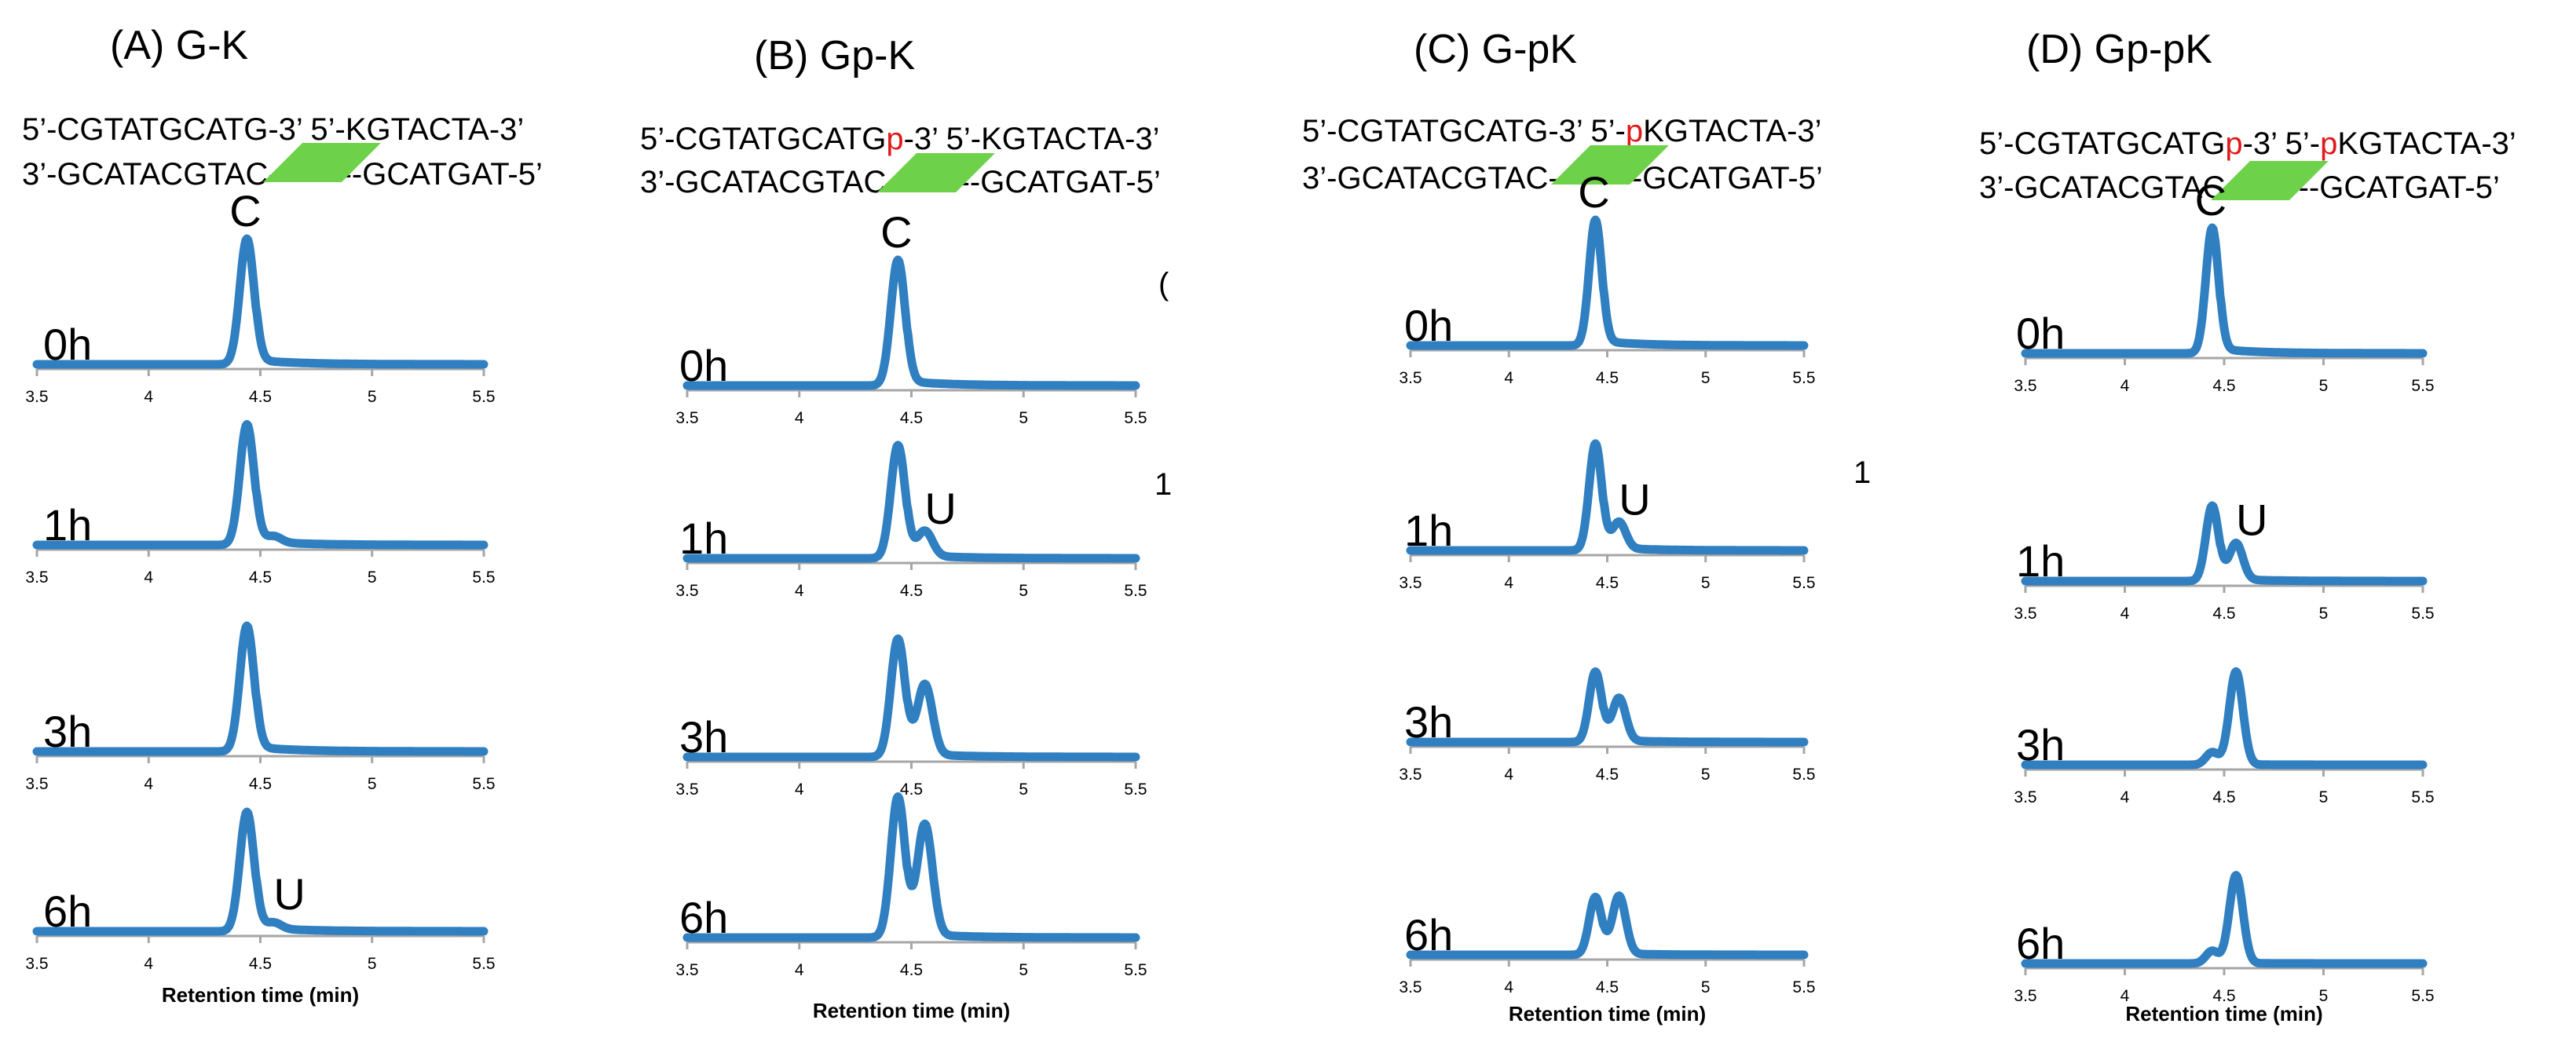  What do you see at coordinates (2282, 143) in the screenshot?
I see `sequence-segment: -3’ 5’-` at bounding box center [2282, 143].